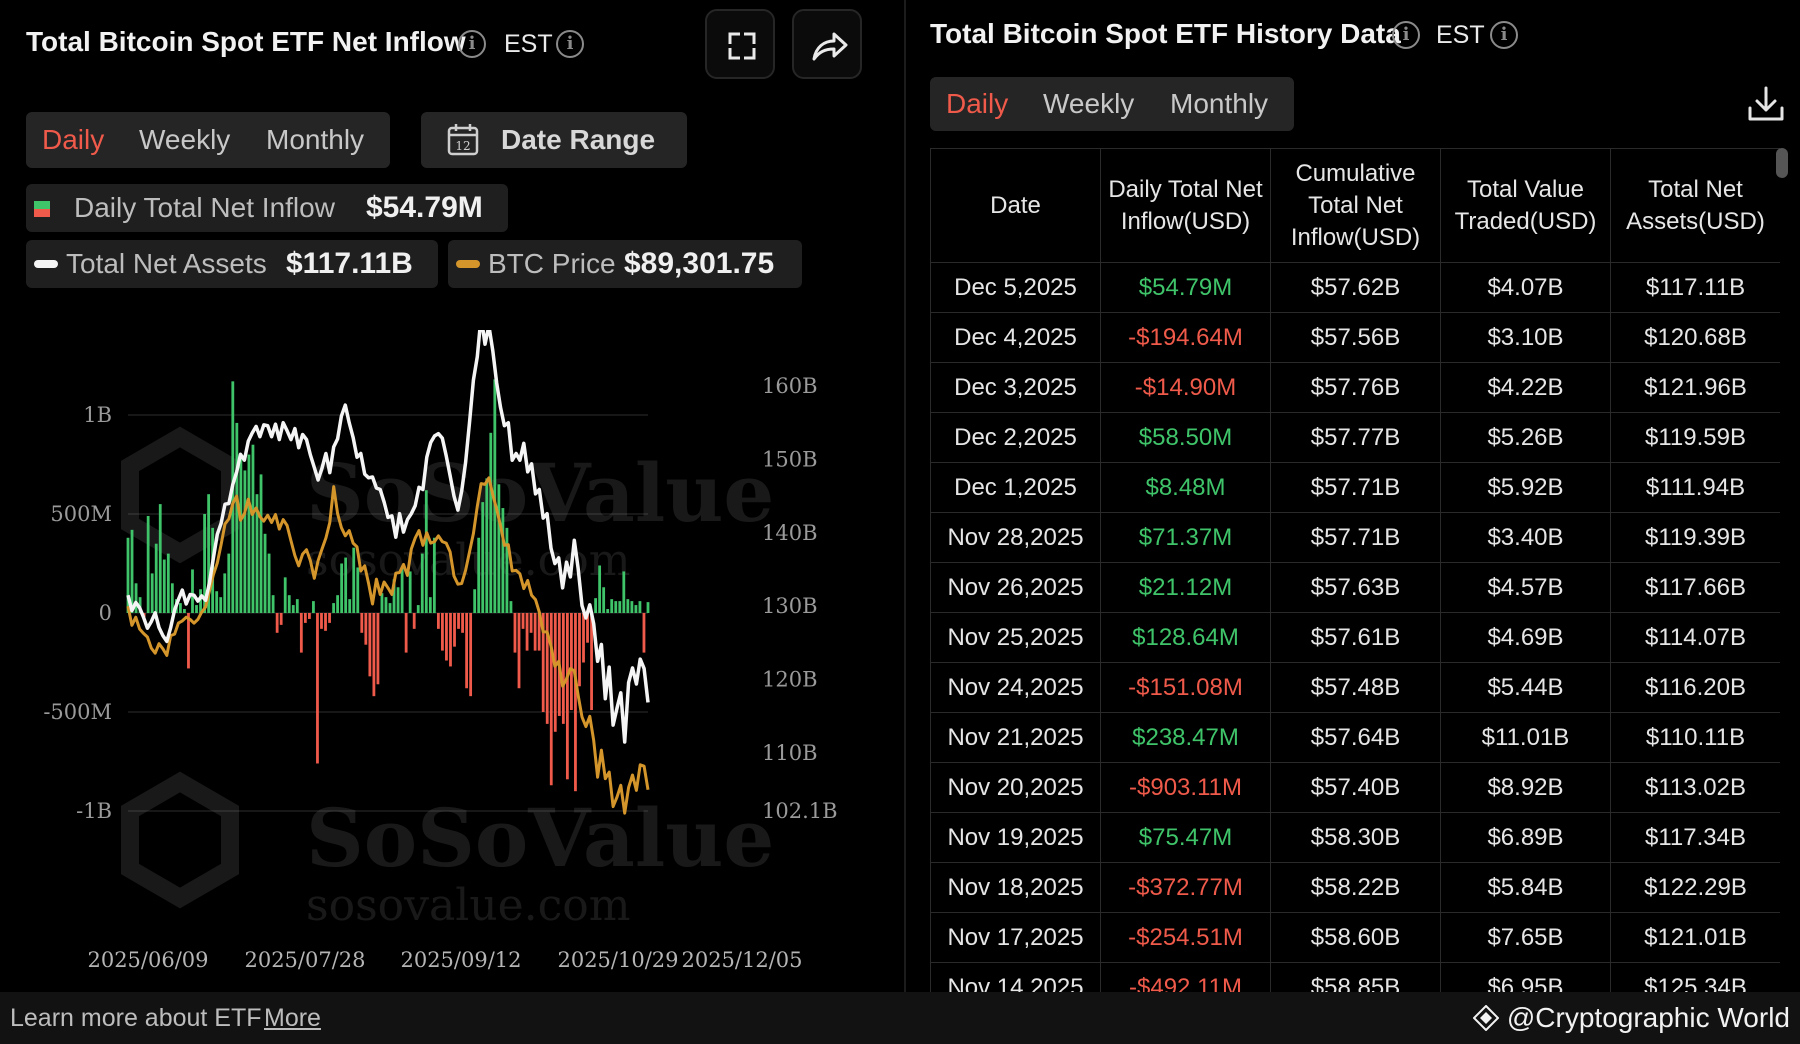  I want to click on history-timezone-info-icon: i, so click(1504, 35).